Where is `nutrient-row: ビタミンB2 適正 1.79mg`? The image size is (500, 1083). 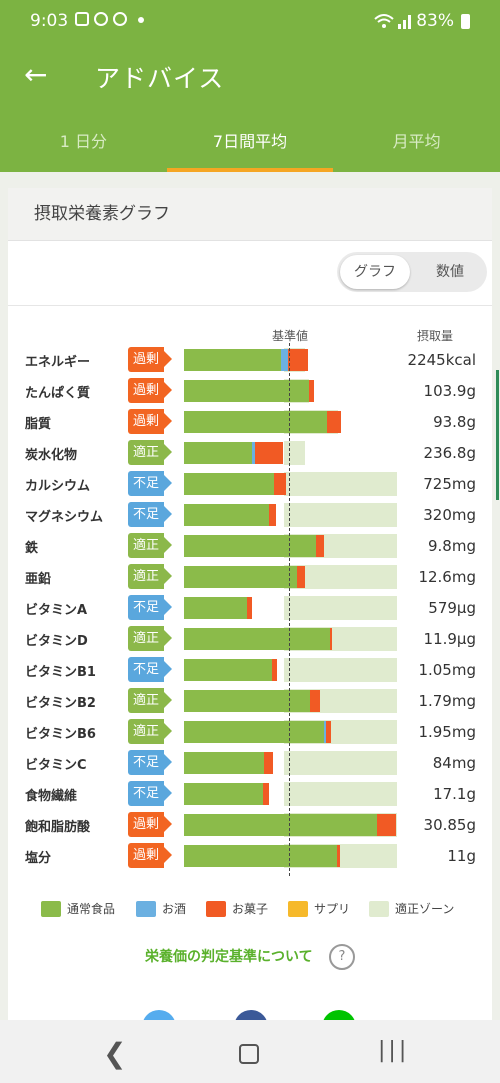
nutrient-row: ビタミンB2 適正 1.79mg is located at coordinates (250, 701).